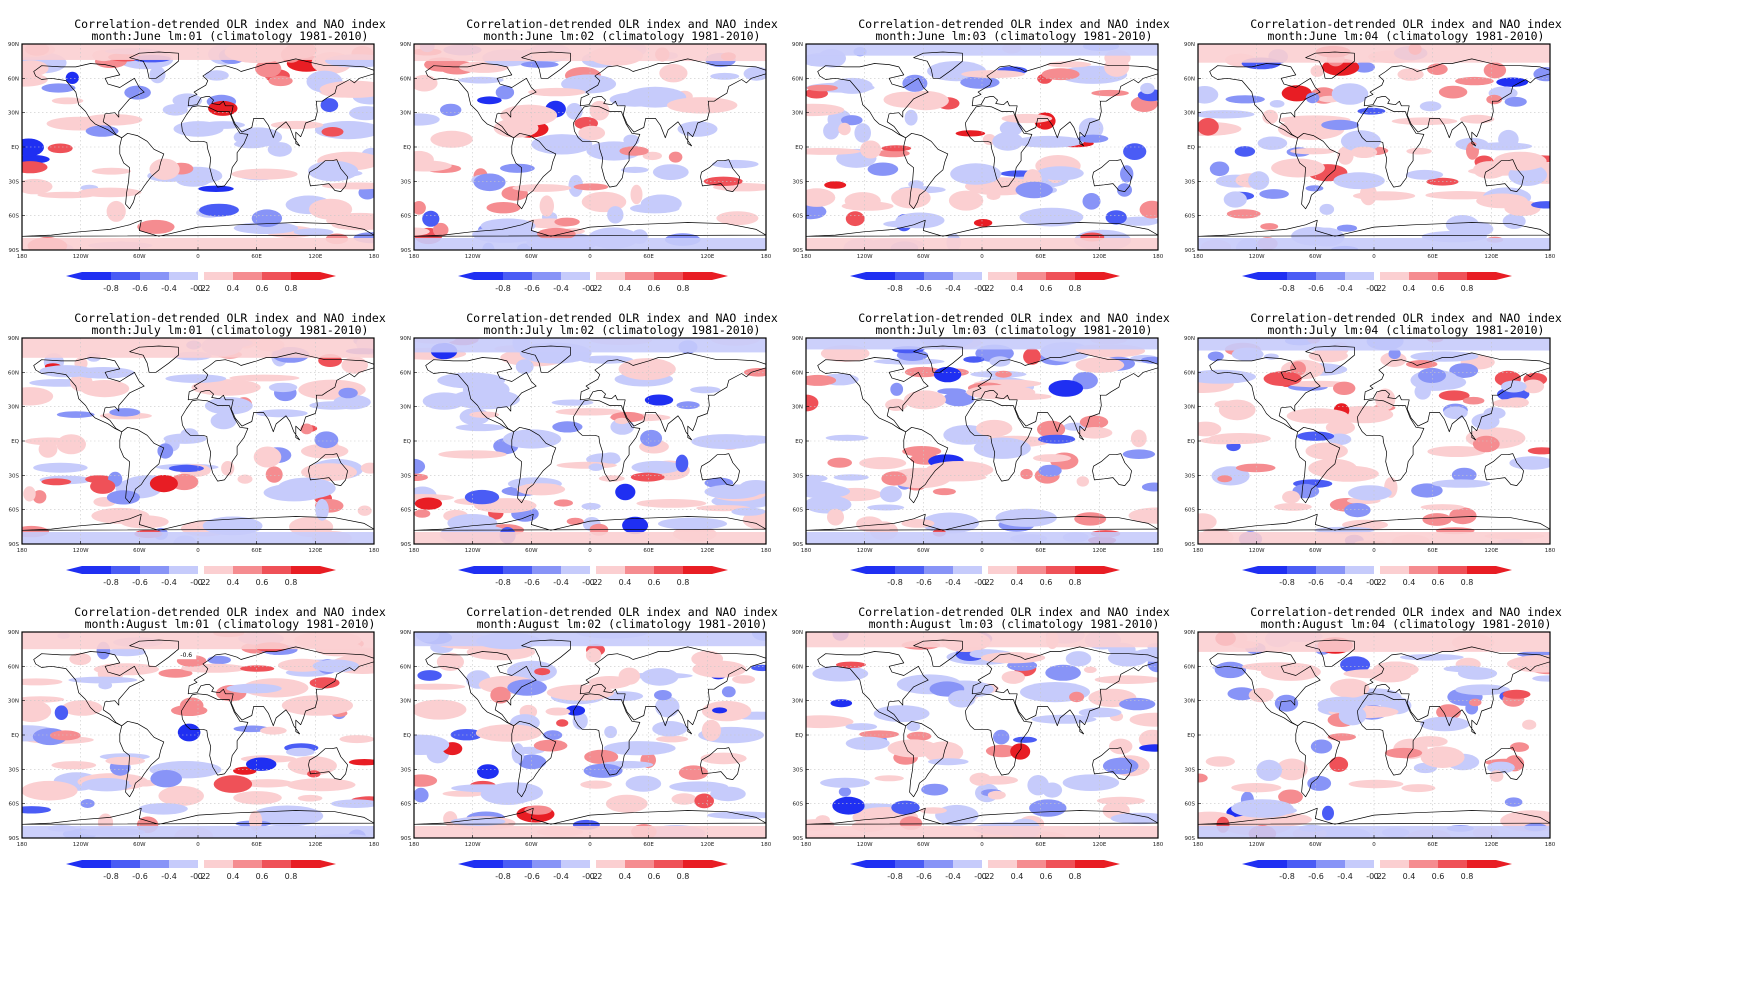  Describe the element at coordinates (1099, 845) in the screenshot. I see `lon-tick-label: 120E` at that location.